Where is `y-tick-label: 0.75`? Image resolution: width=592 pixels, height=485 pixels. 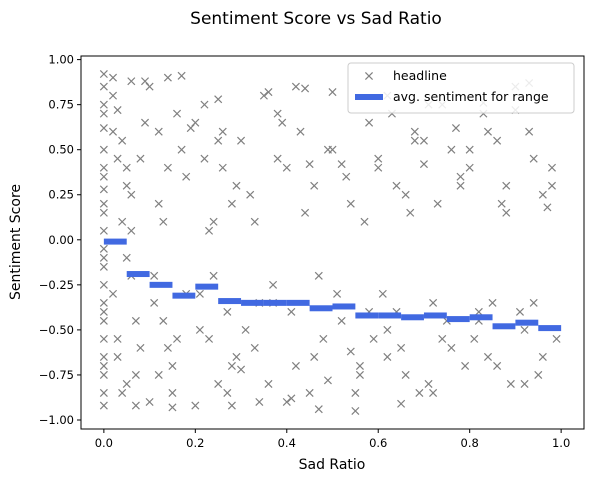
y-tick-label: 0.75 is located at coordinates (61, 105).